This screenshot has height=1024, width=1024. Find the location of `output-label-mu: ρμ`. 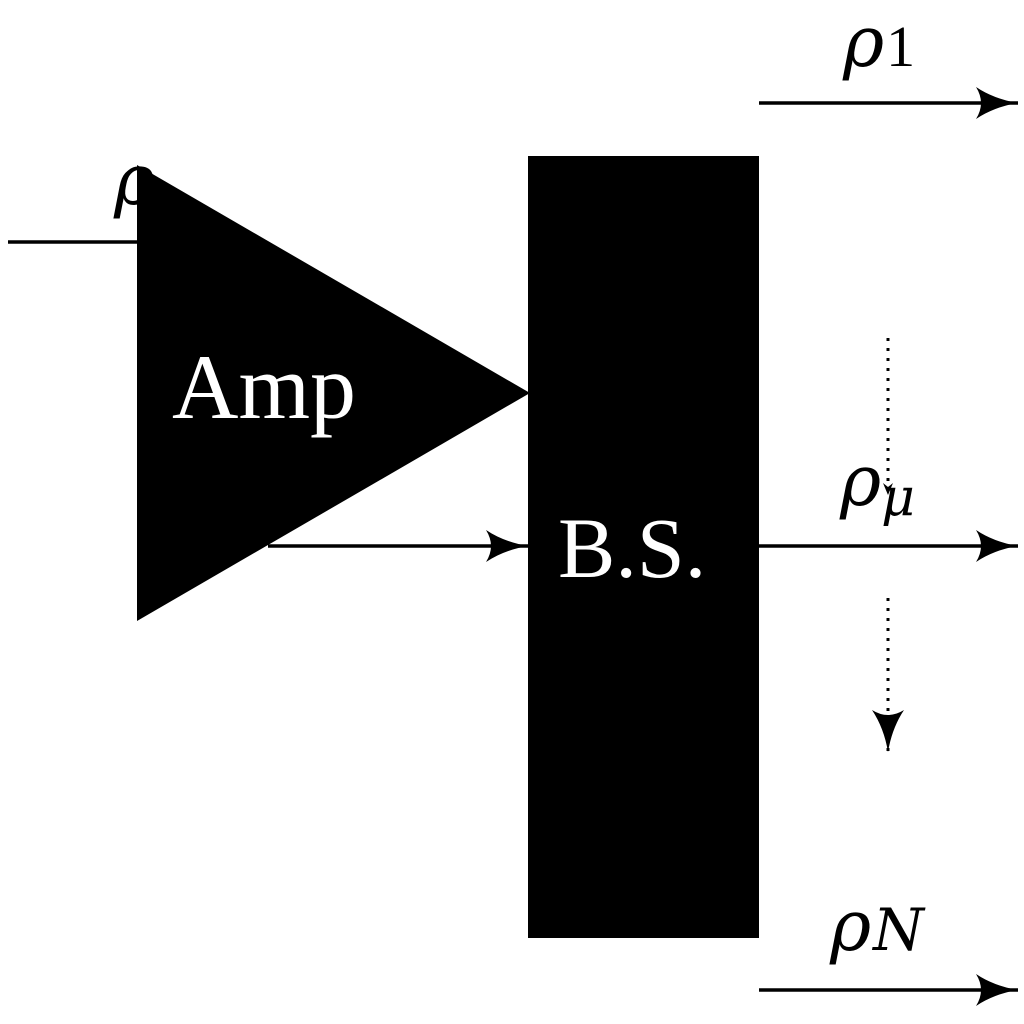

output-label-mu: ρμ is located at coordinates (877, 484).